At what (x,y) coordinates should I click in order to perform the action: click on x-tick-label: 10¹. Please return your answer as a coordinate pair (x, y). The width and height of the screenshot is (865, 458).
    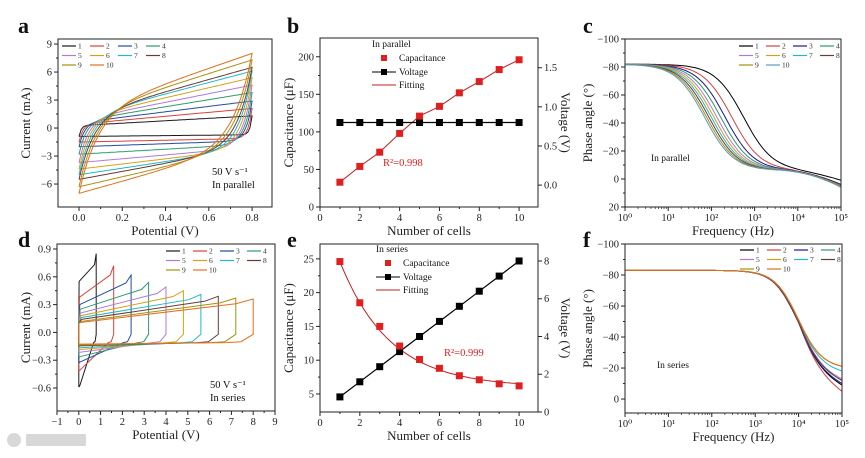
    Looking at the image, I should click on (669, 424).